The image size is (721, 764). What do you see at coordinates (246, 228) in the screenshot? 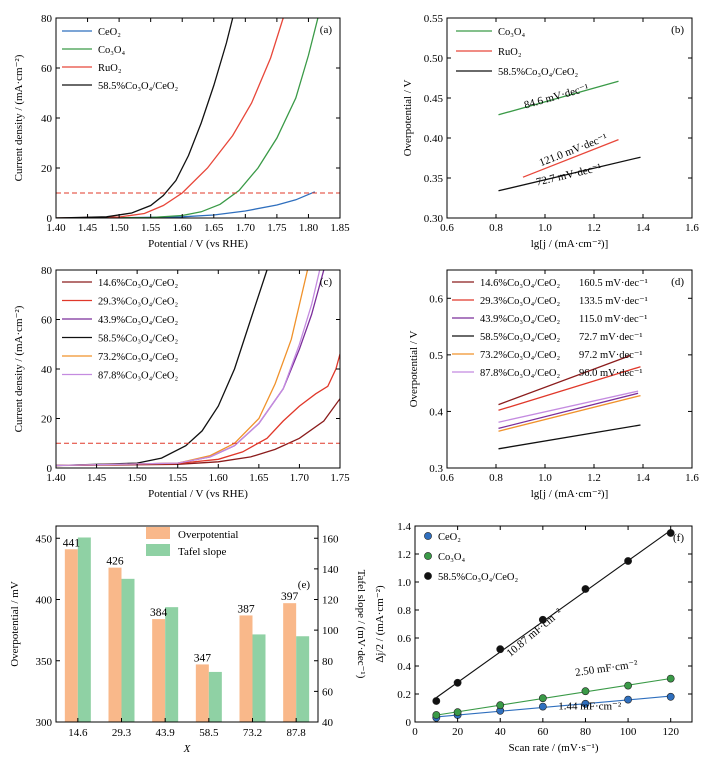
I see `panel-a-xtick-label: 1.70` at bounding box center [246, 228].